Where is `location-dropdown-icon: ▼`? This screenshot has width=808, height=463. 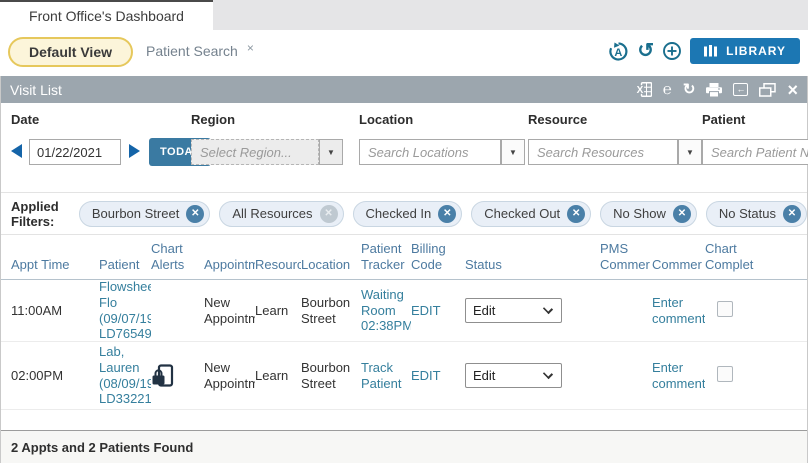
location-dropdown-icon: ▼ is located at coordinates (513, 152).